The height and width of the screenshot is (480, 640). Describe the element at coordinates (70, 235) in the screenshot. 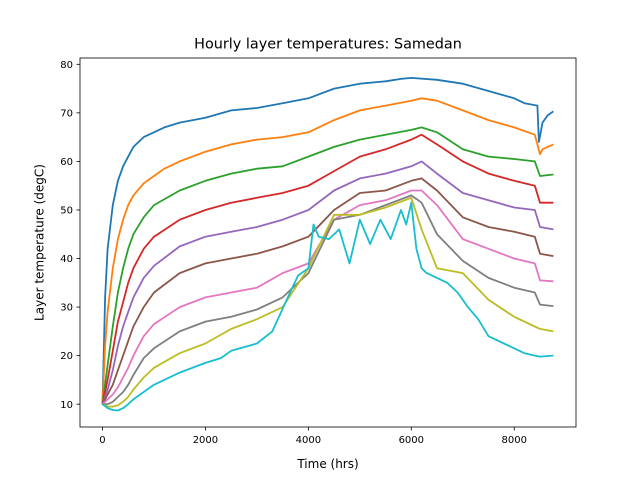

I see `y-axis: 10 20 30 40 50 60 70 80` at that location.